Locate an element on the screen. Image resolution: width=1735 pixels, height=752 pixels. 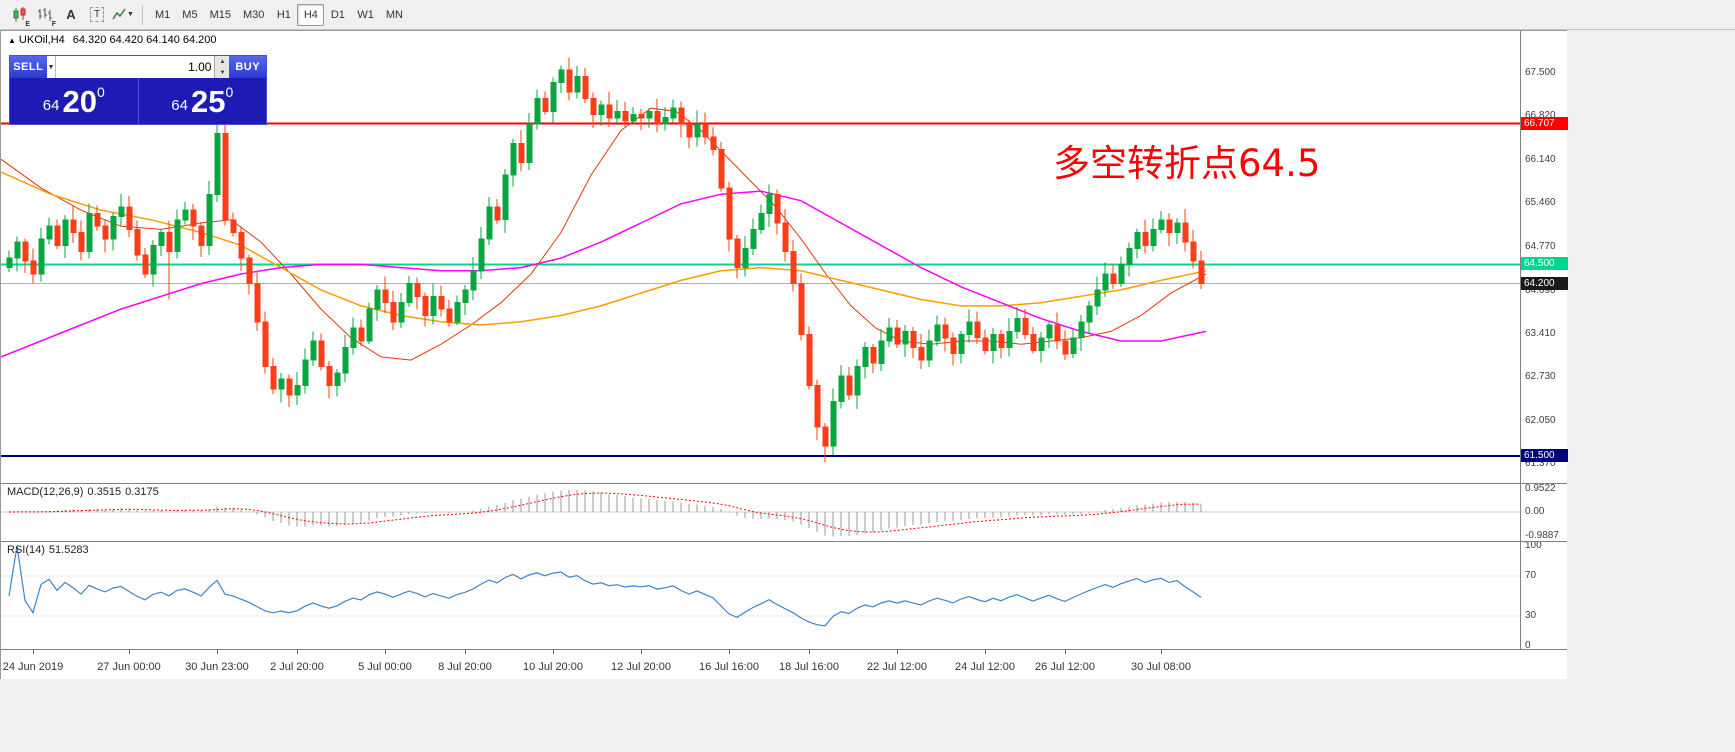
timeframe-MN-button: MN is located at coordinates (394, 14).